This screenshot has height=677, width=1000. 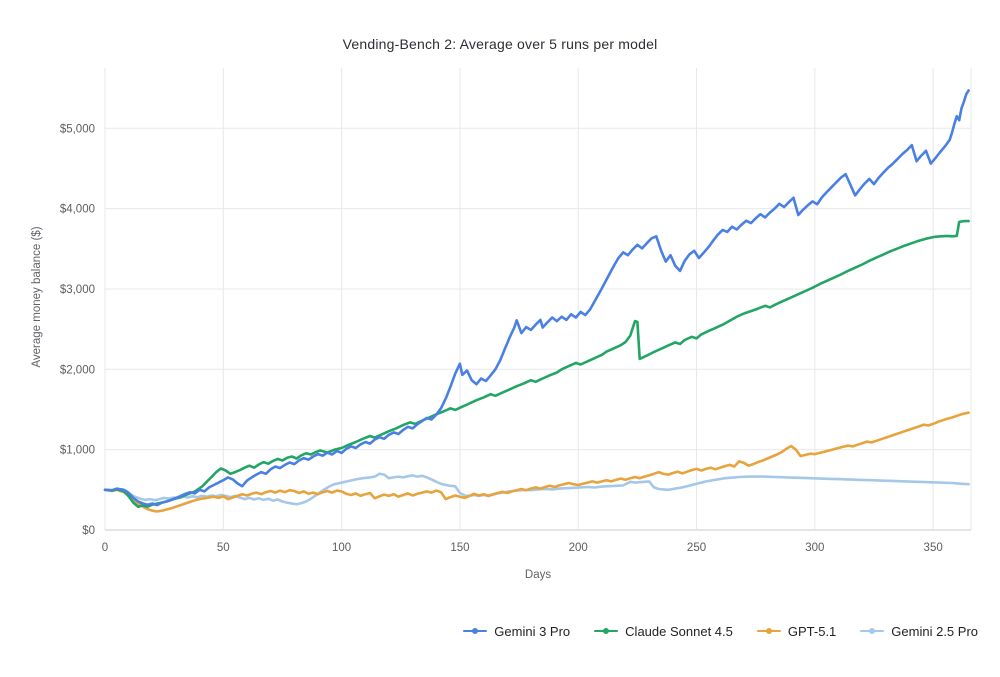 I want to click on series-line-gemini-2-5-pro, so click(x=536, y=489).